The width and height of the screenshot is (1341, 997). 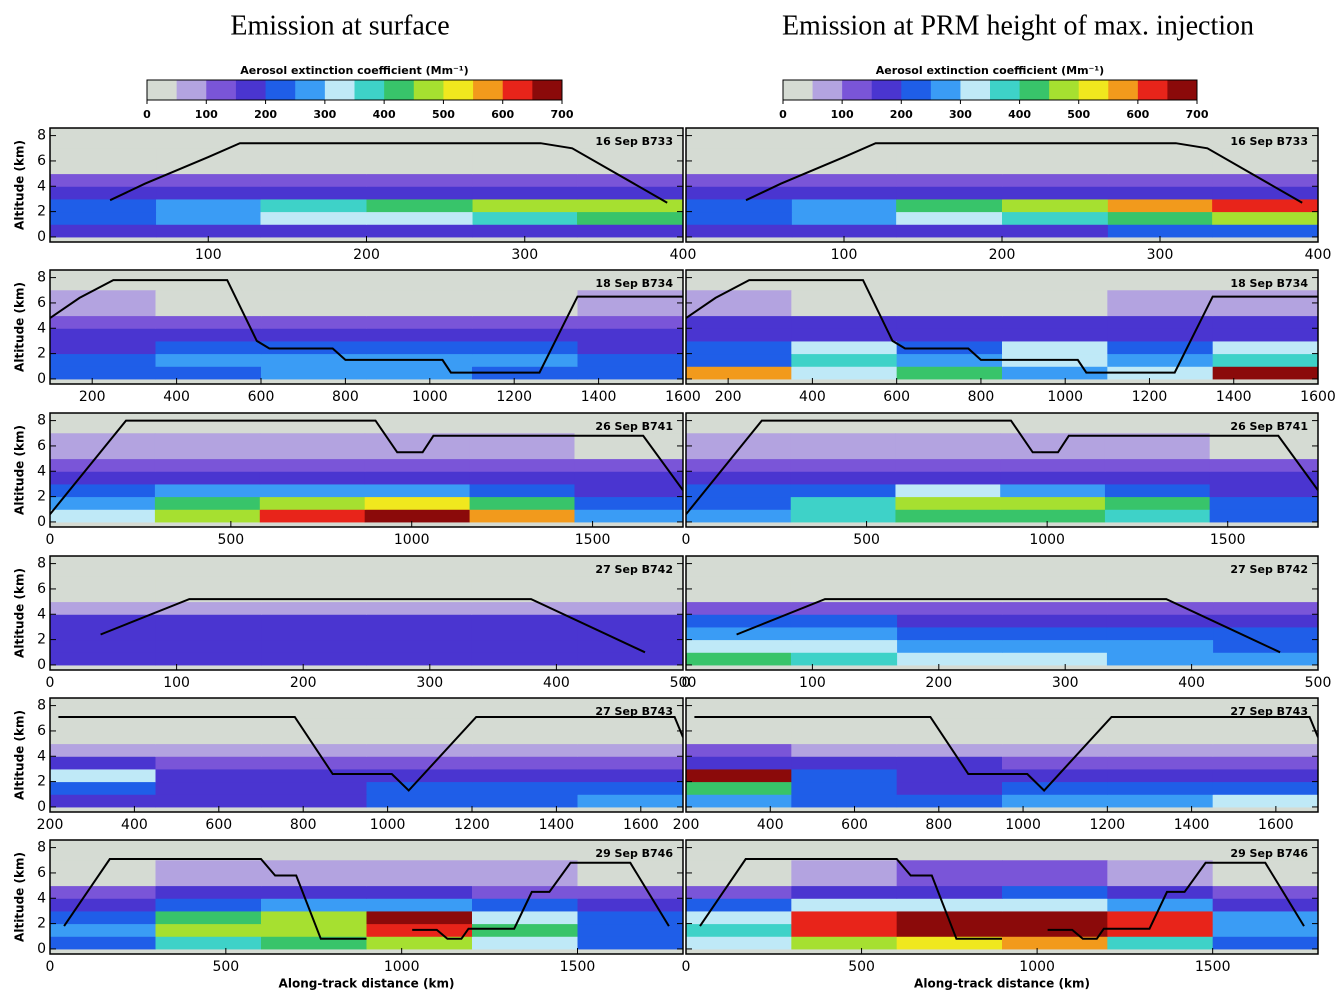 What do you see at coordinates (384, 114) in the screenshot?
I see `colorbar-tick-label: 400` at bounding box center [384, 114].